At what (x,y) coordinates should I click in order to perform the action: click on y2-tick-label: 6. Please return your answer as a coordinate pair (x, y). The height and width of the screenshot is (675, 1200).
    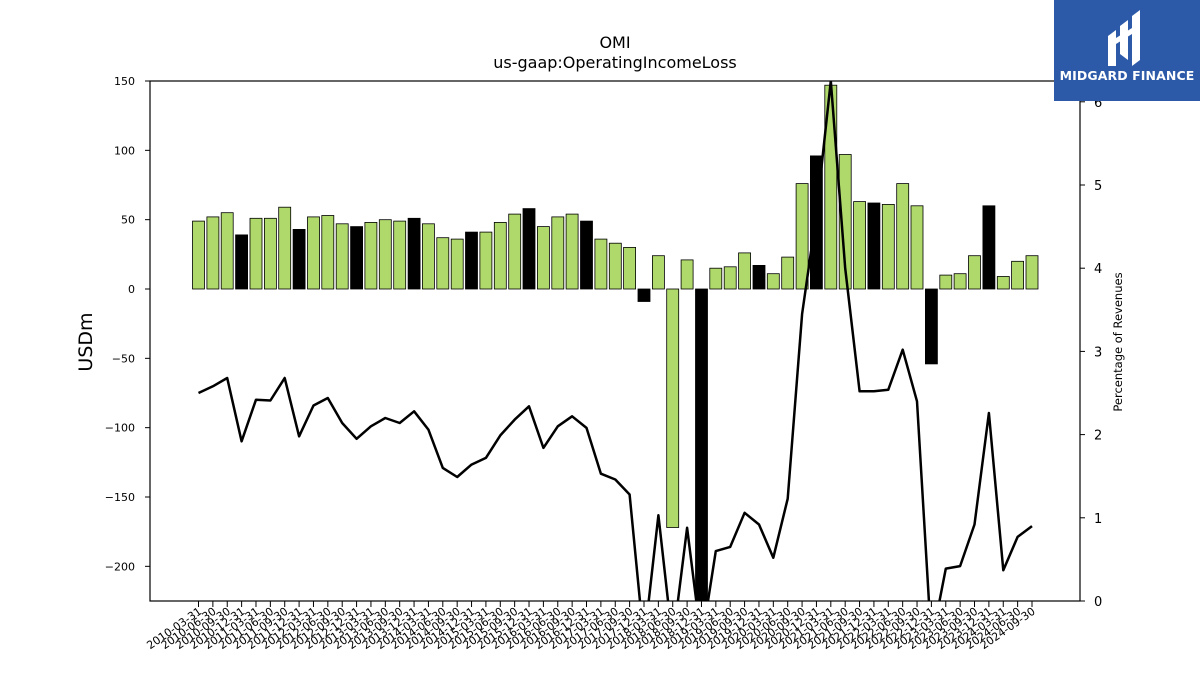
    Looking at the image, I should click on (1098, 103).